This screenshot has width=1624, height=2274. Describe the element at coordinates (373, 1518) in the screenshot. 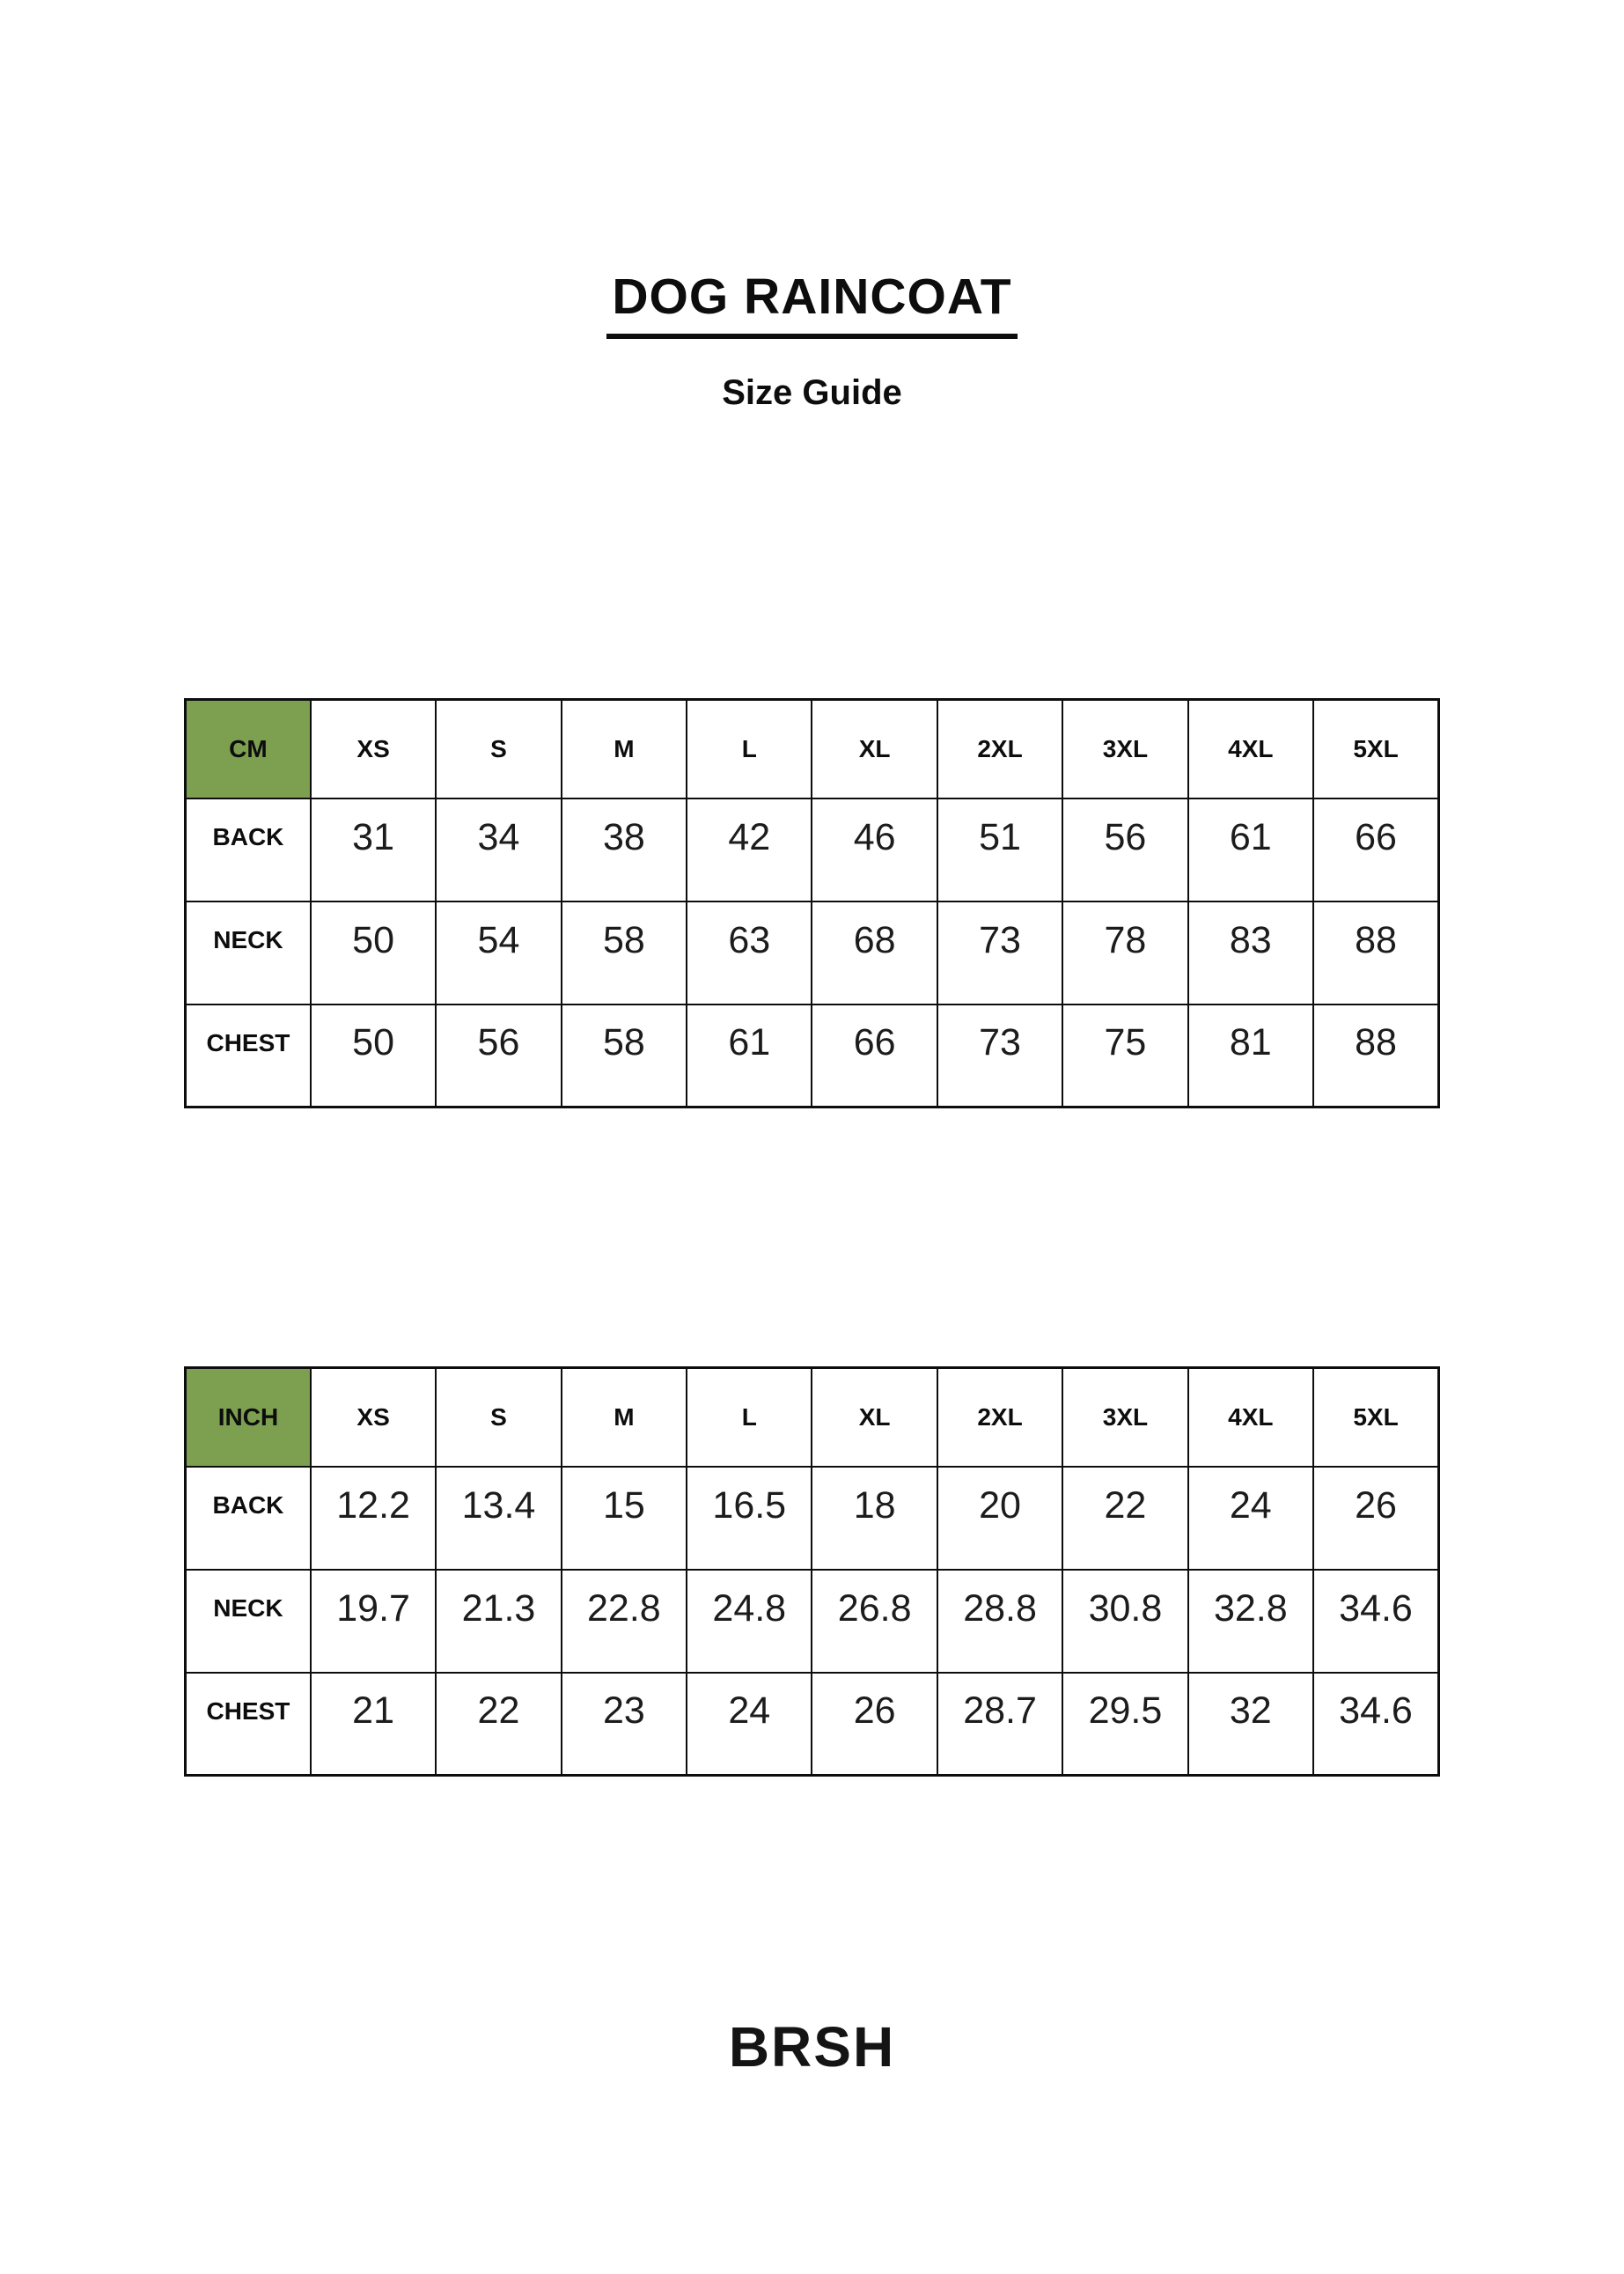

I see `size-value-cell: 12.2` at that location.